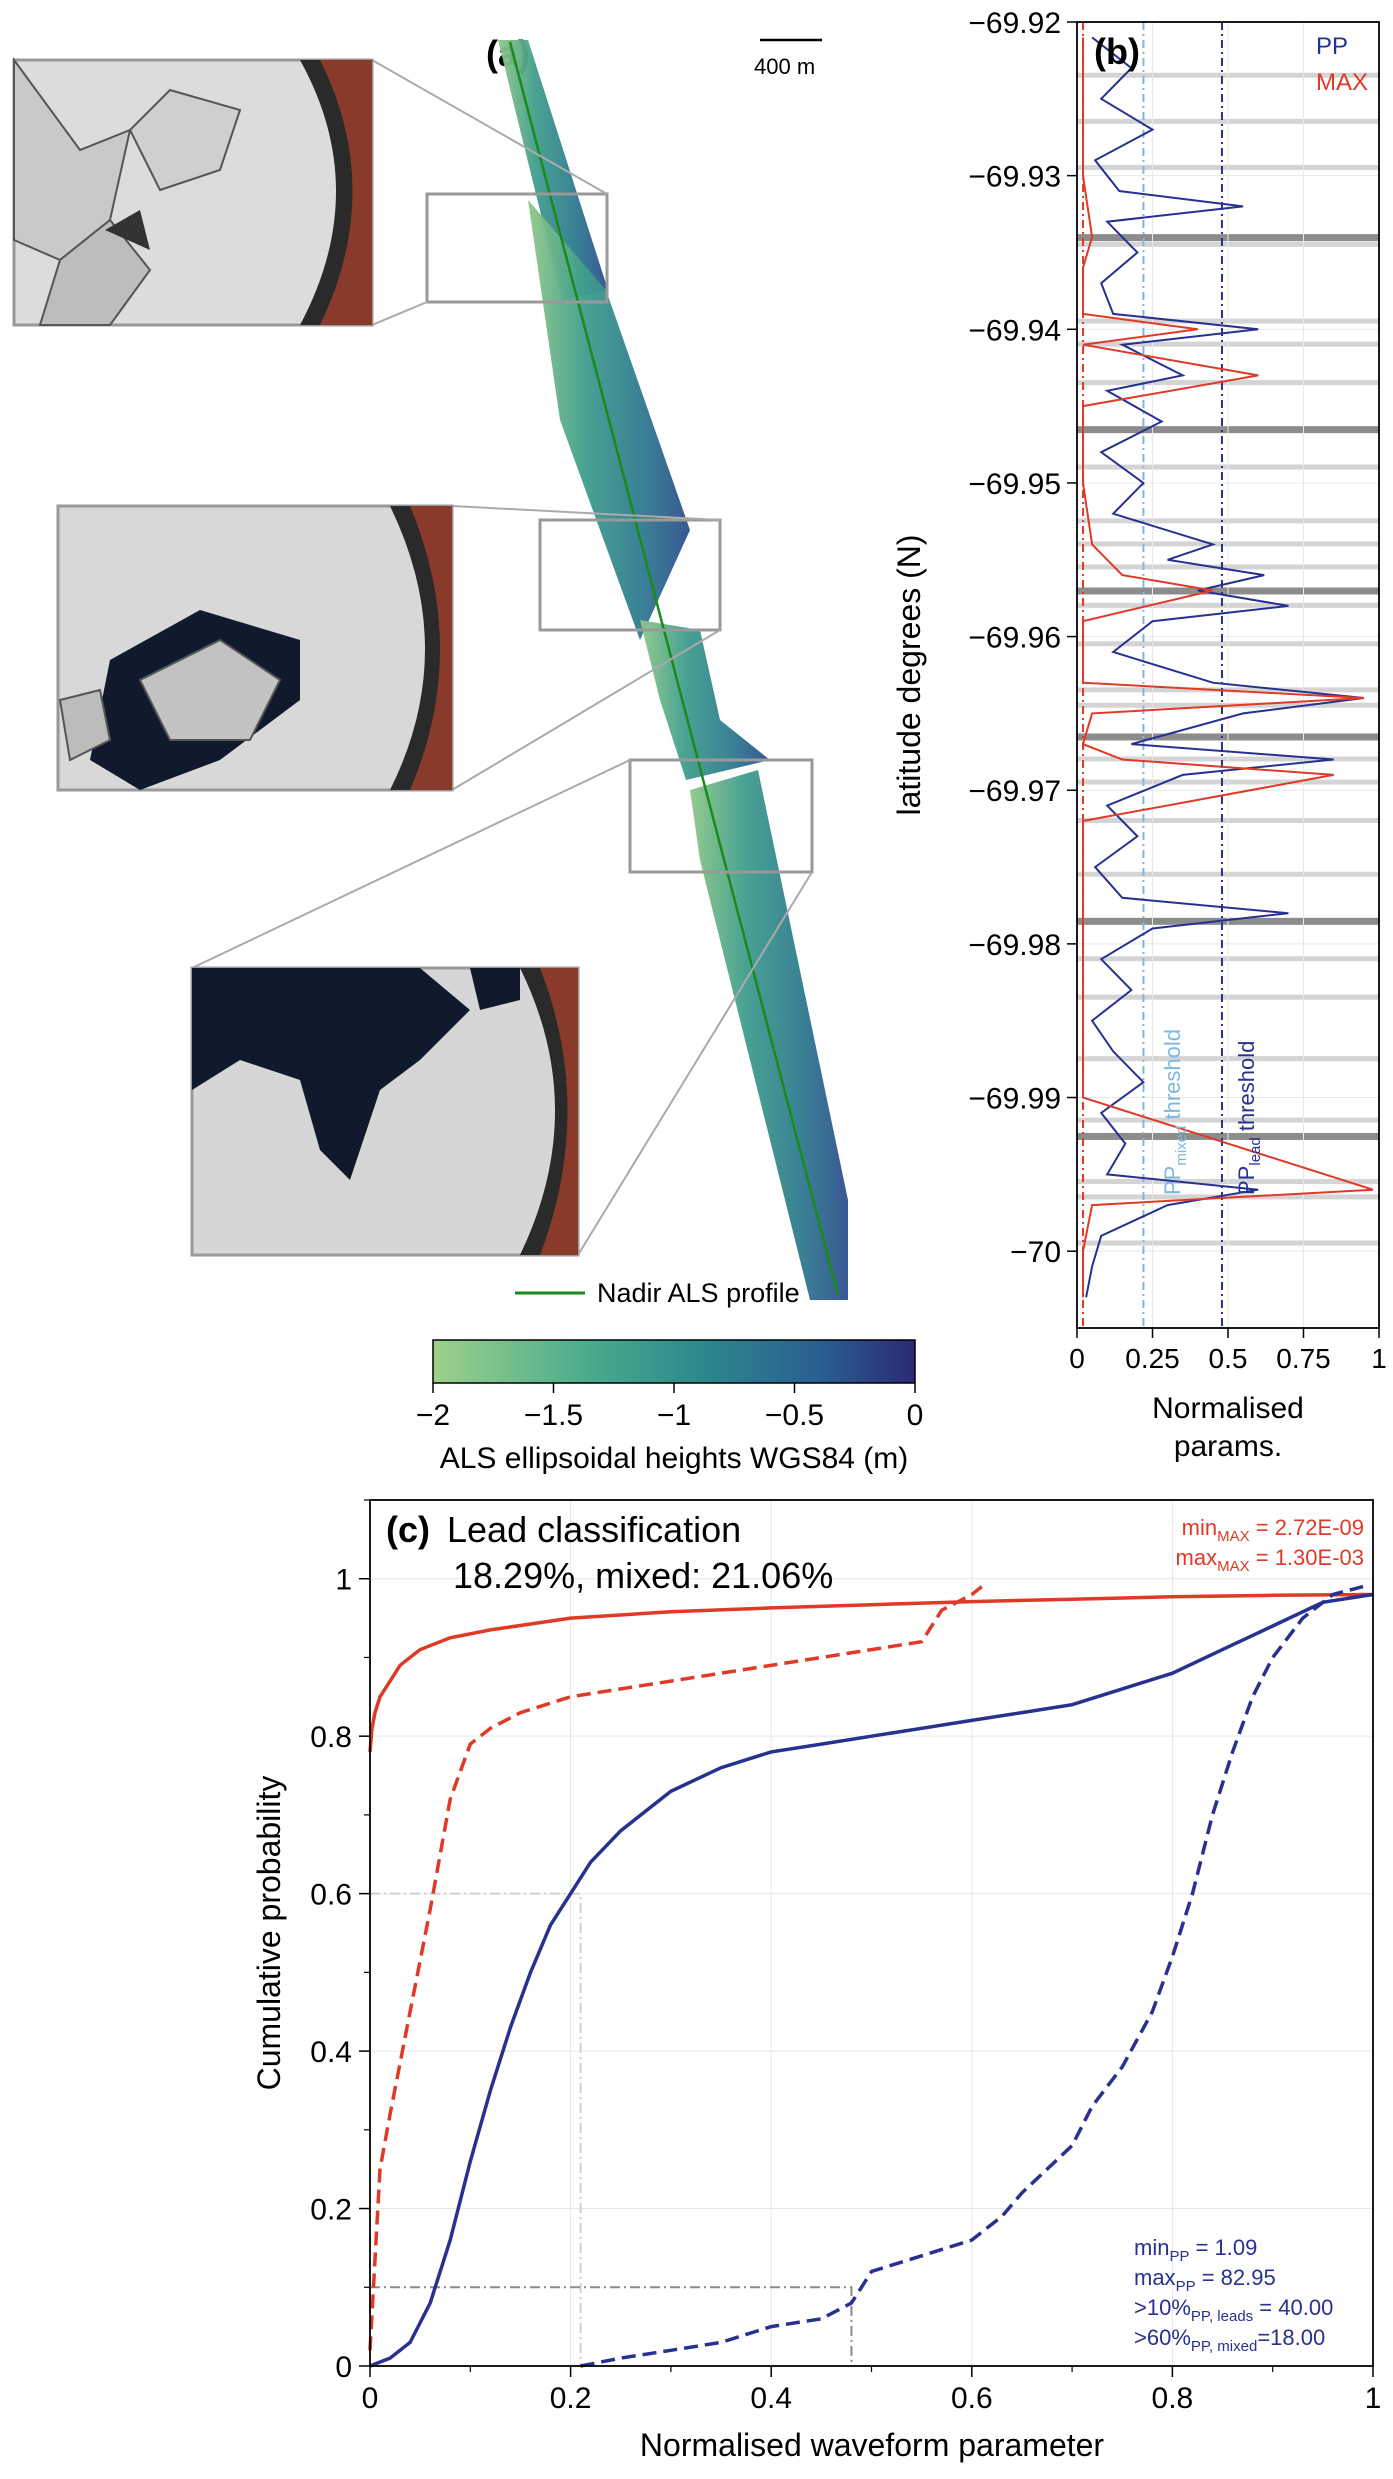  What do you see at coordinates (343, 2367) in the screenshot?
I see `panel-c-ytick-label: 0` at bounding box center [343, 2367].